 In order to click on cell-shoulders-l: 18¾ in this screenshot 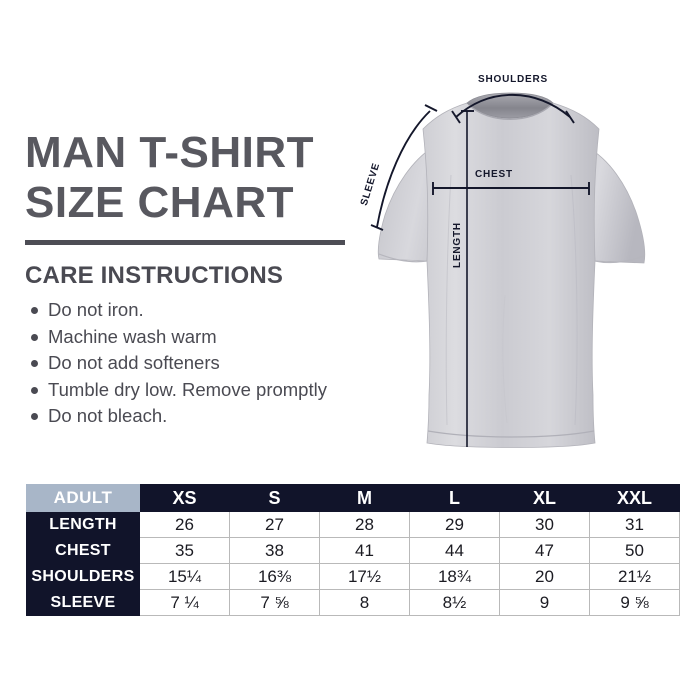, I will do `click(454, 576)`.